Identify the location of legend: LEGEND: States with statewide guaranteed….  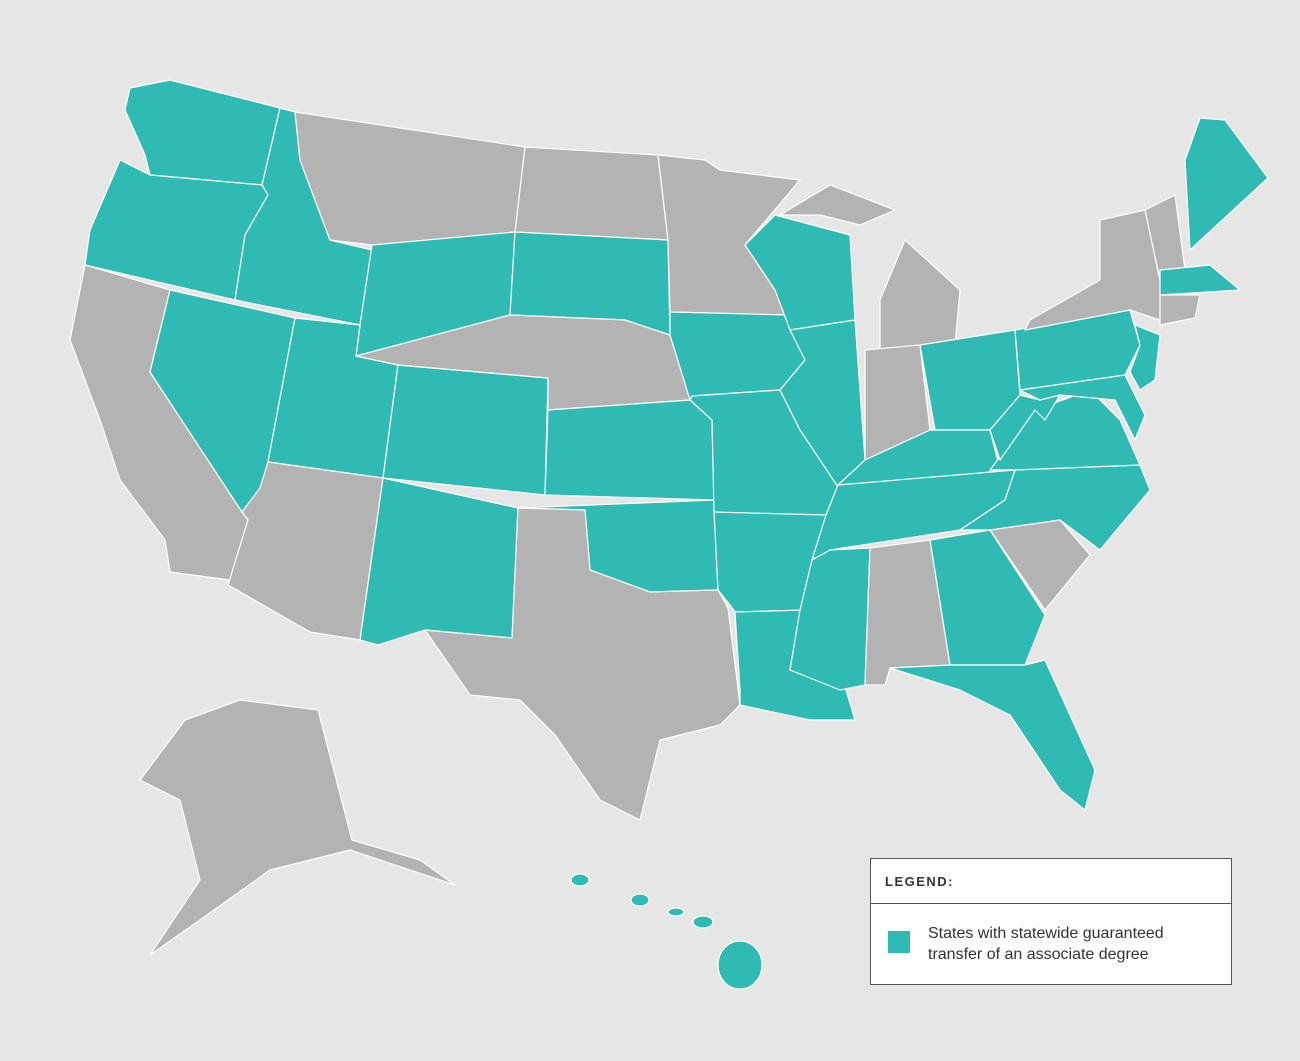
(1051, 921).